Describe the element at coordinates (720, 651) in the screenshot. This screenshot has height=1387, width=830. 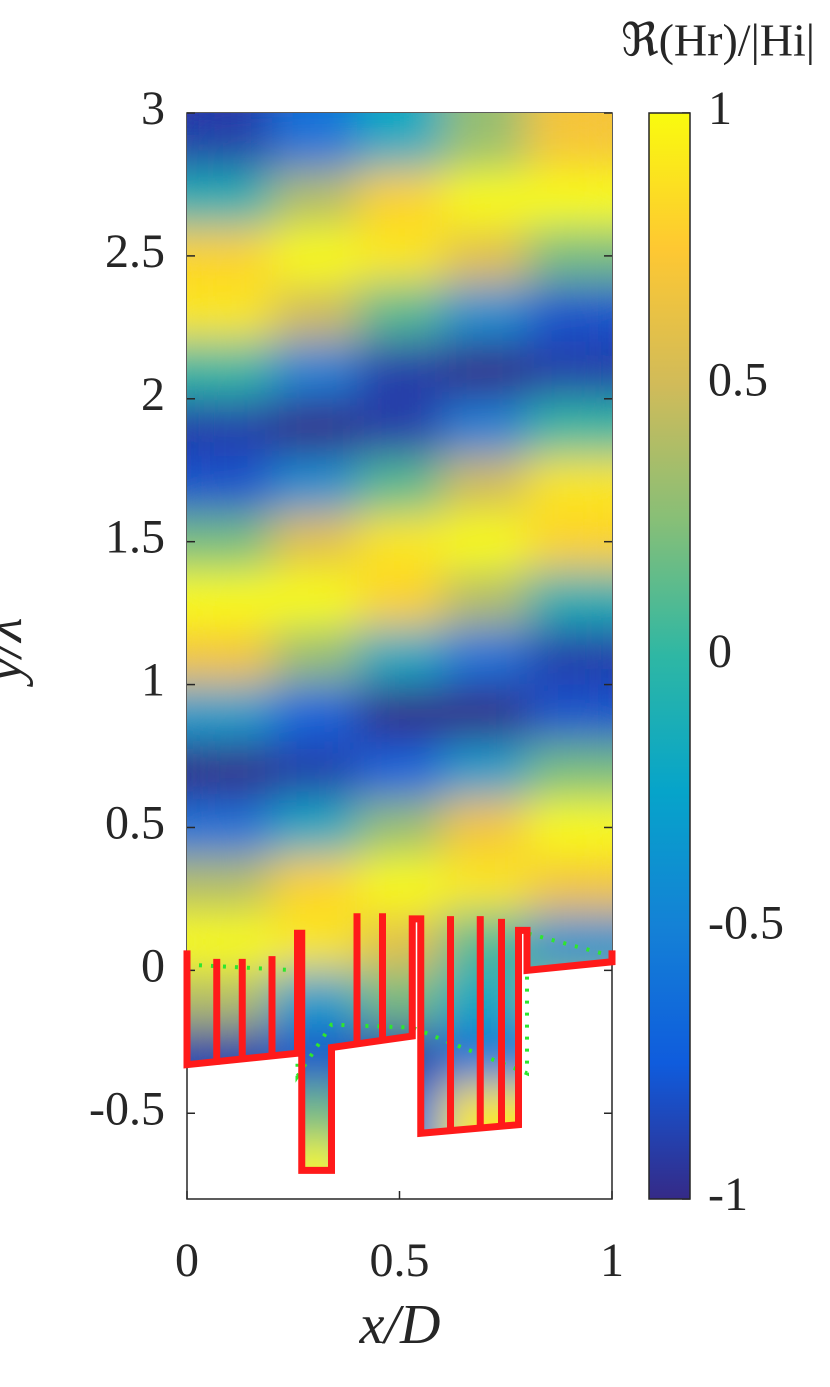
I see `colorbar-tick-label: 0` at that location.